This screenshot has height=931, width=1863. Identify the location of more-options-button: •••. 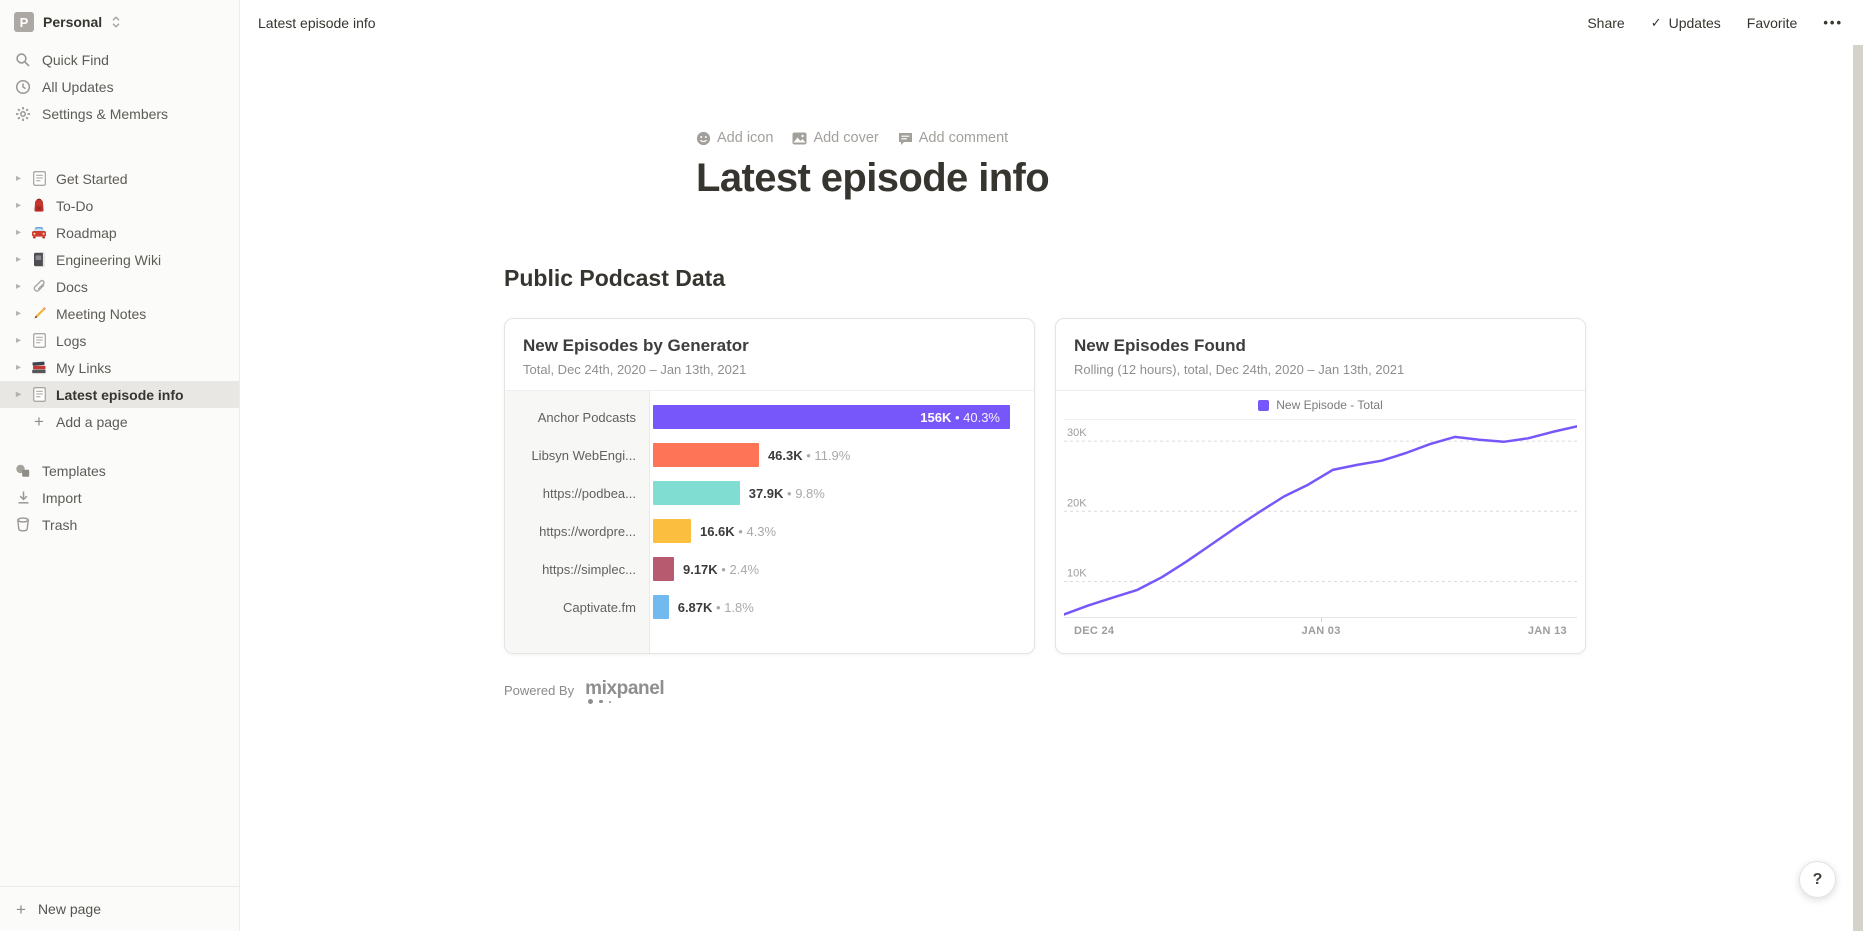
(1833, 22).